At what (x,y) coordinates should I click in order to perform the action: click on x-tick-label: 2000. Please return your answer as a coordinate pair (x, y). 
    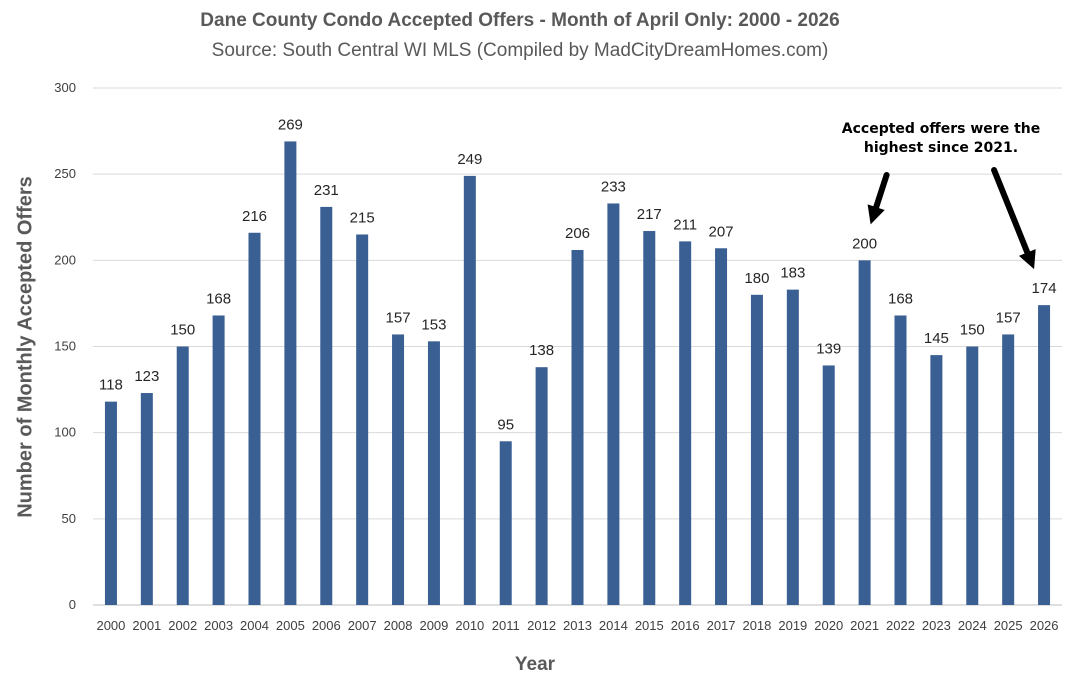
    Looking at the image, I should click on (110, 625).